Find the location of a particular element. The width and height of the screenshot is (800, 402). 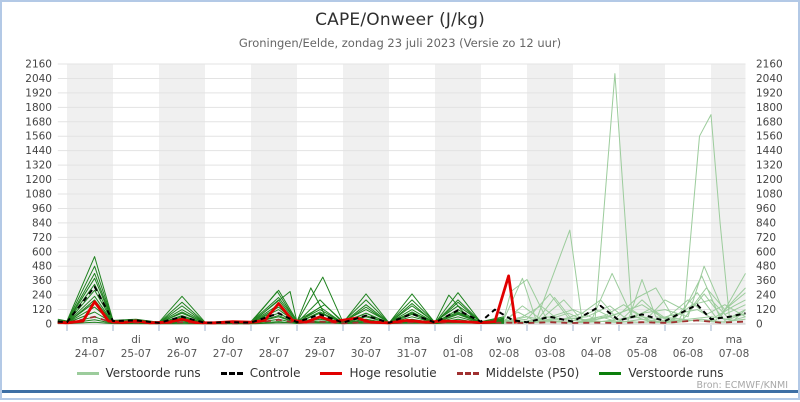

y-axis-tick-label-right: 2160 is located at coordinates (769, 65).